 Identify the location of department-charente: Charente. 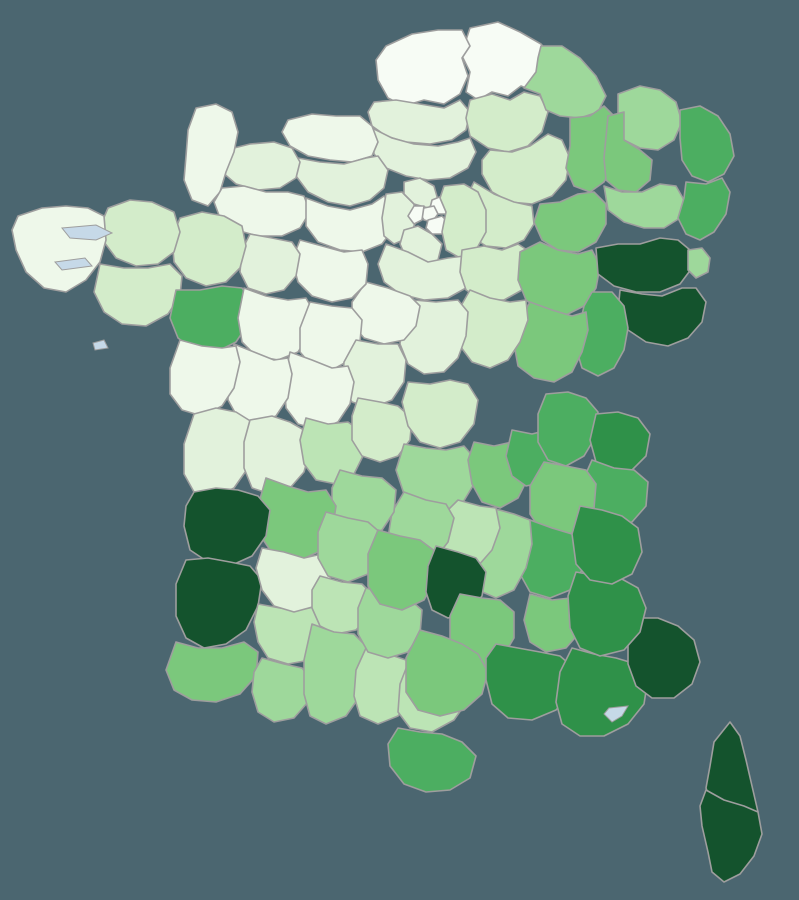
(277, 455).